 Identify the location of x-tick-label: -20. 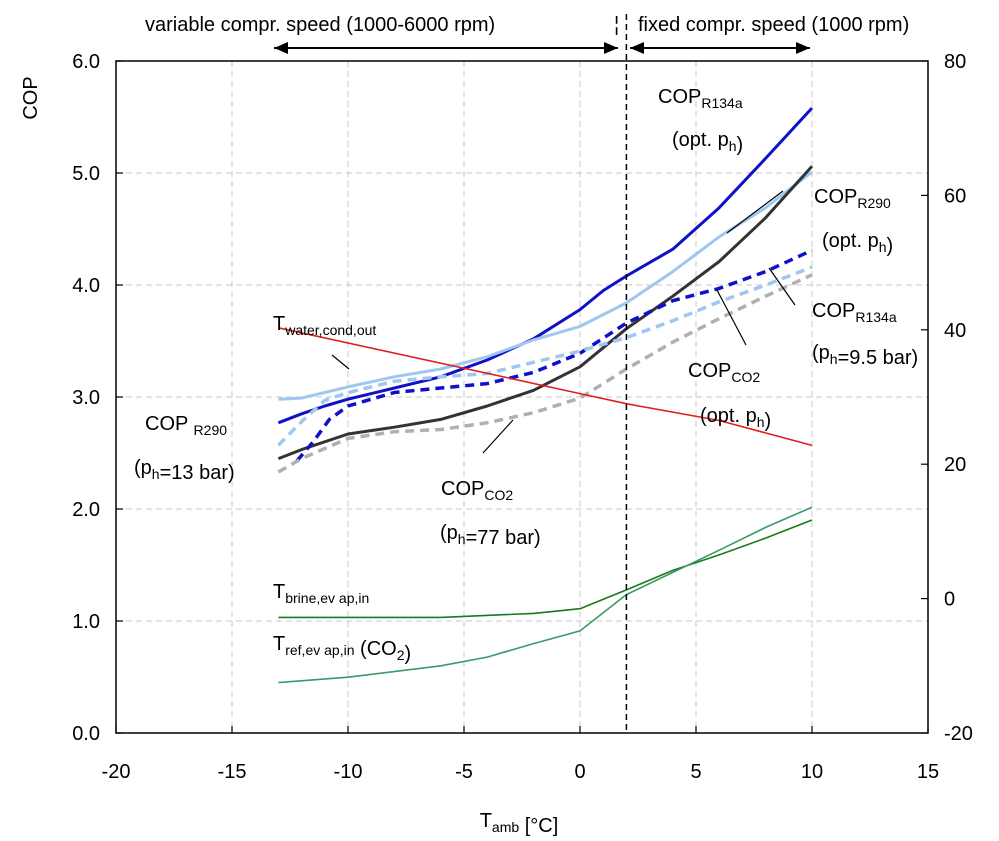
(116, 772).